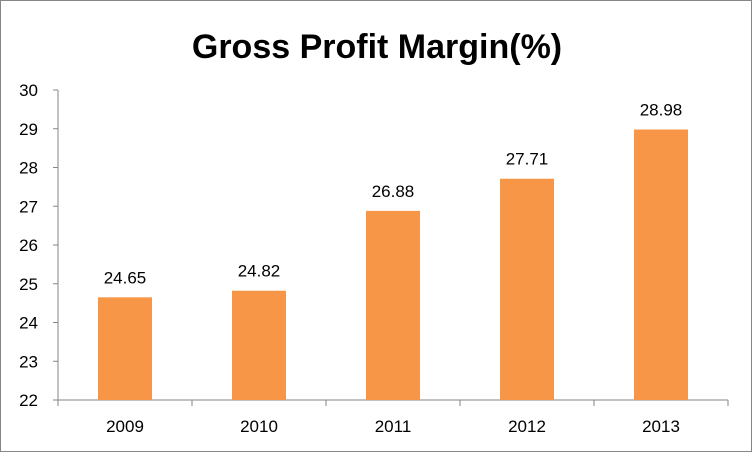  What do you see at coordinates (28, 361) in the screenshot?
I see `y-tick-label: 23` at bounding box center [28, 361].